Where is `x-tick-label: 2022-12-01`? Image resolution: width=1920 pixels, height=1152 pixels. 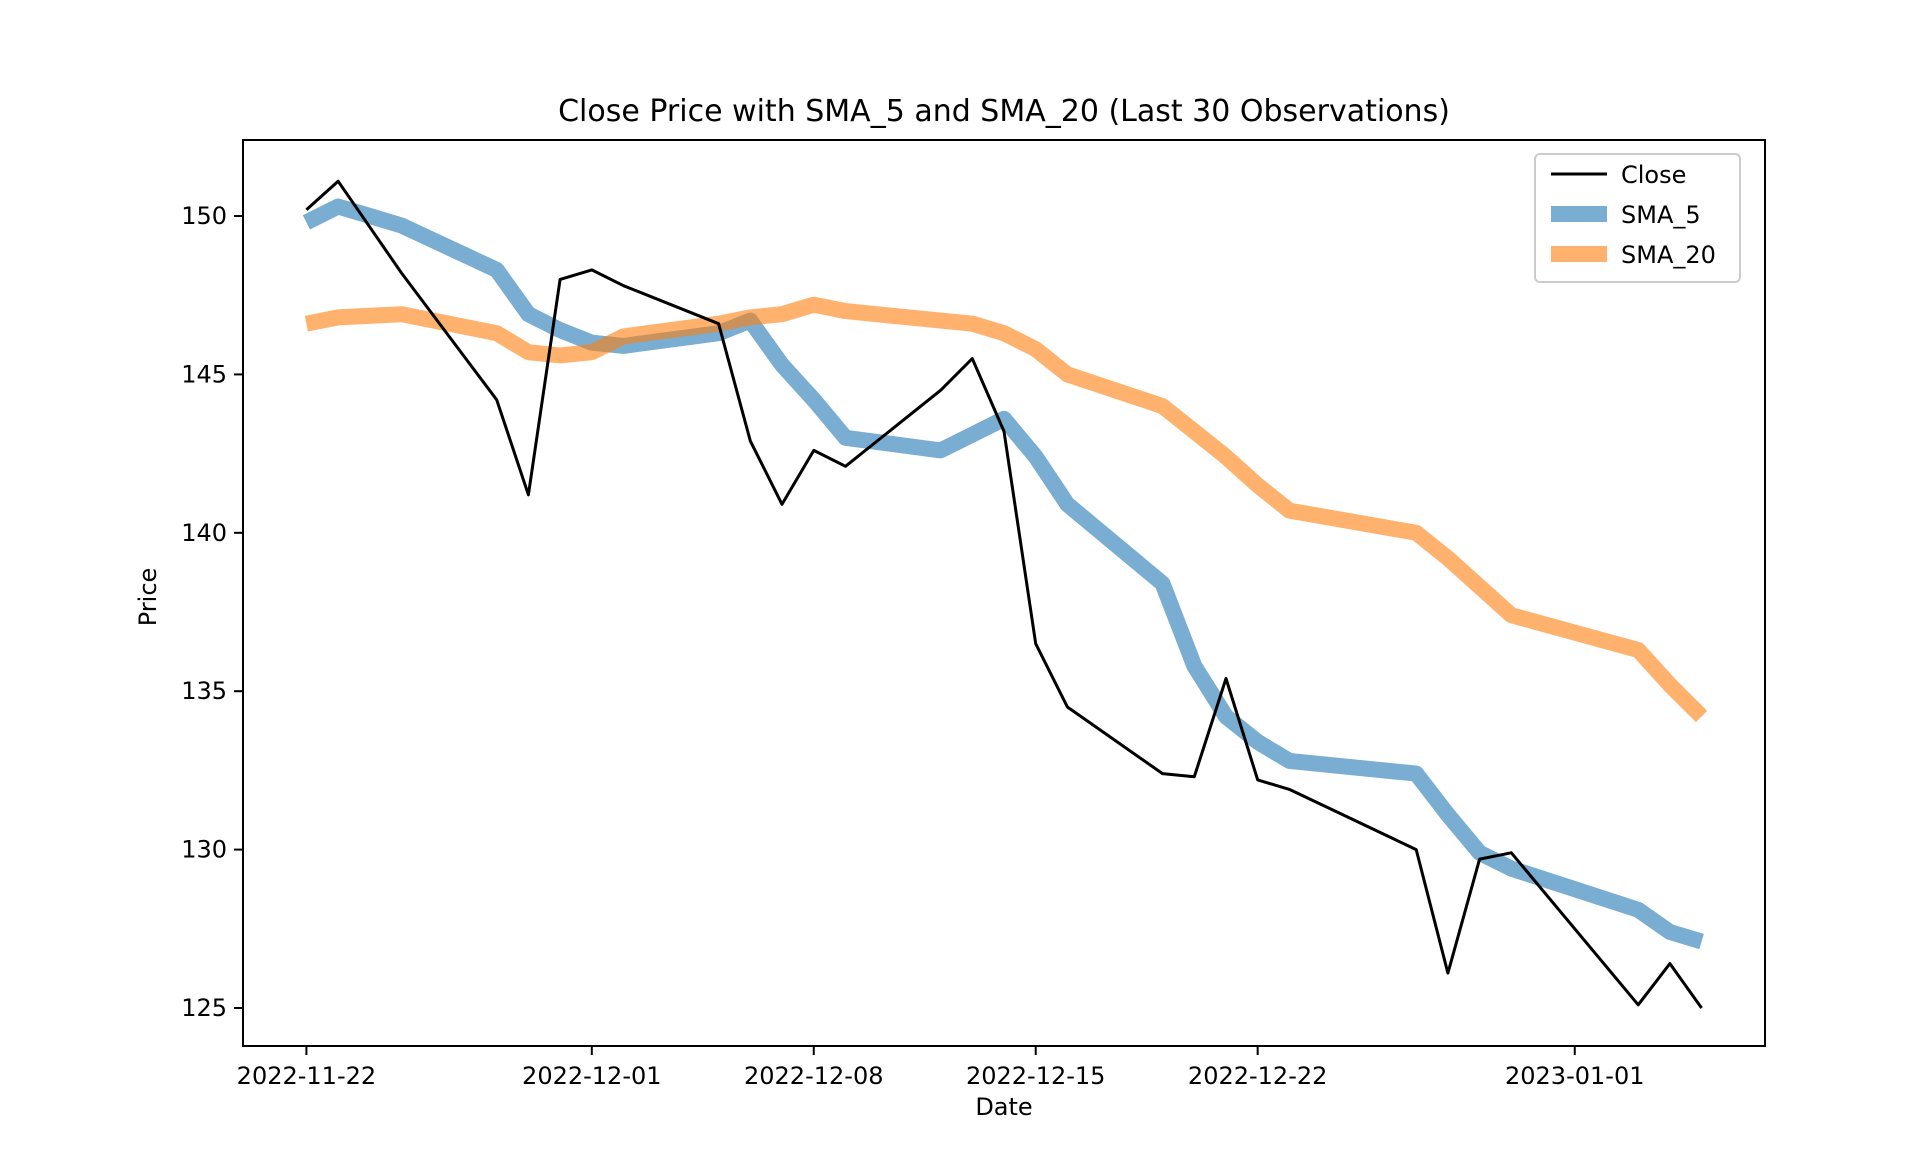
x-tick-label: 2022-12-01 is located at coordinates (591, 1076).